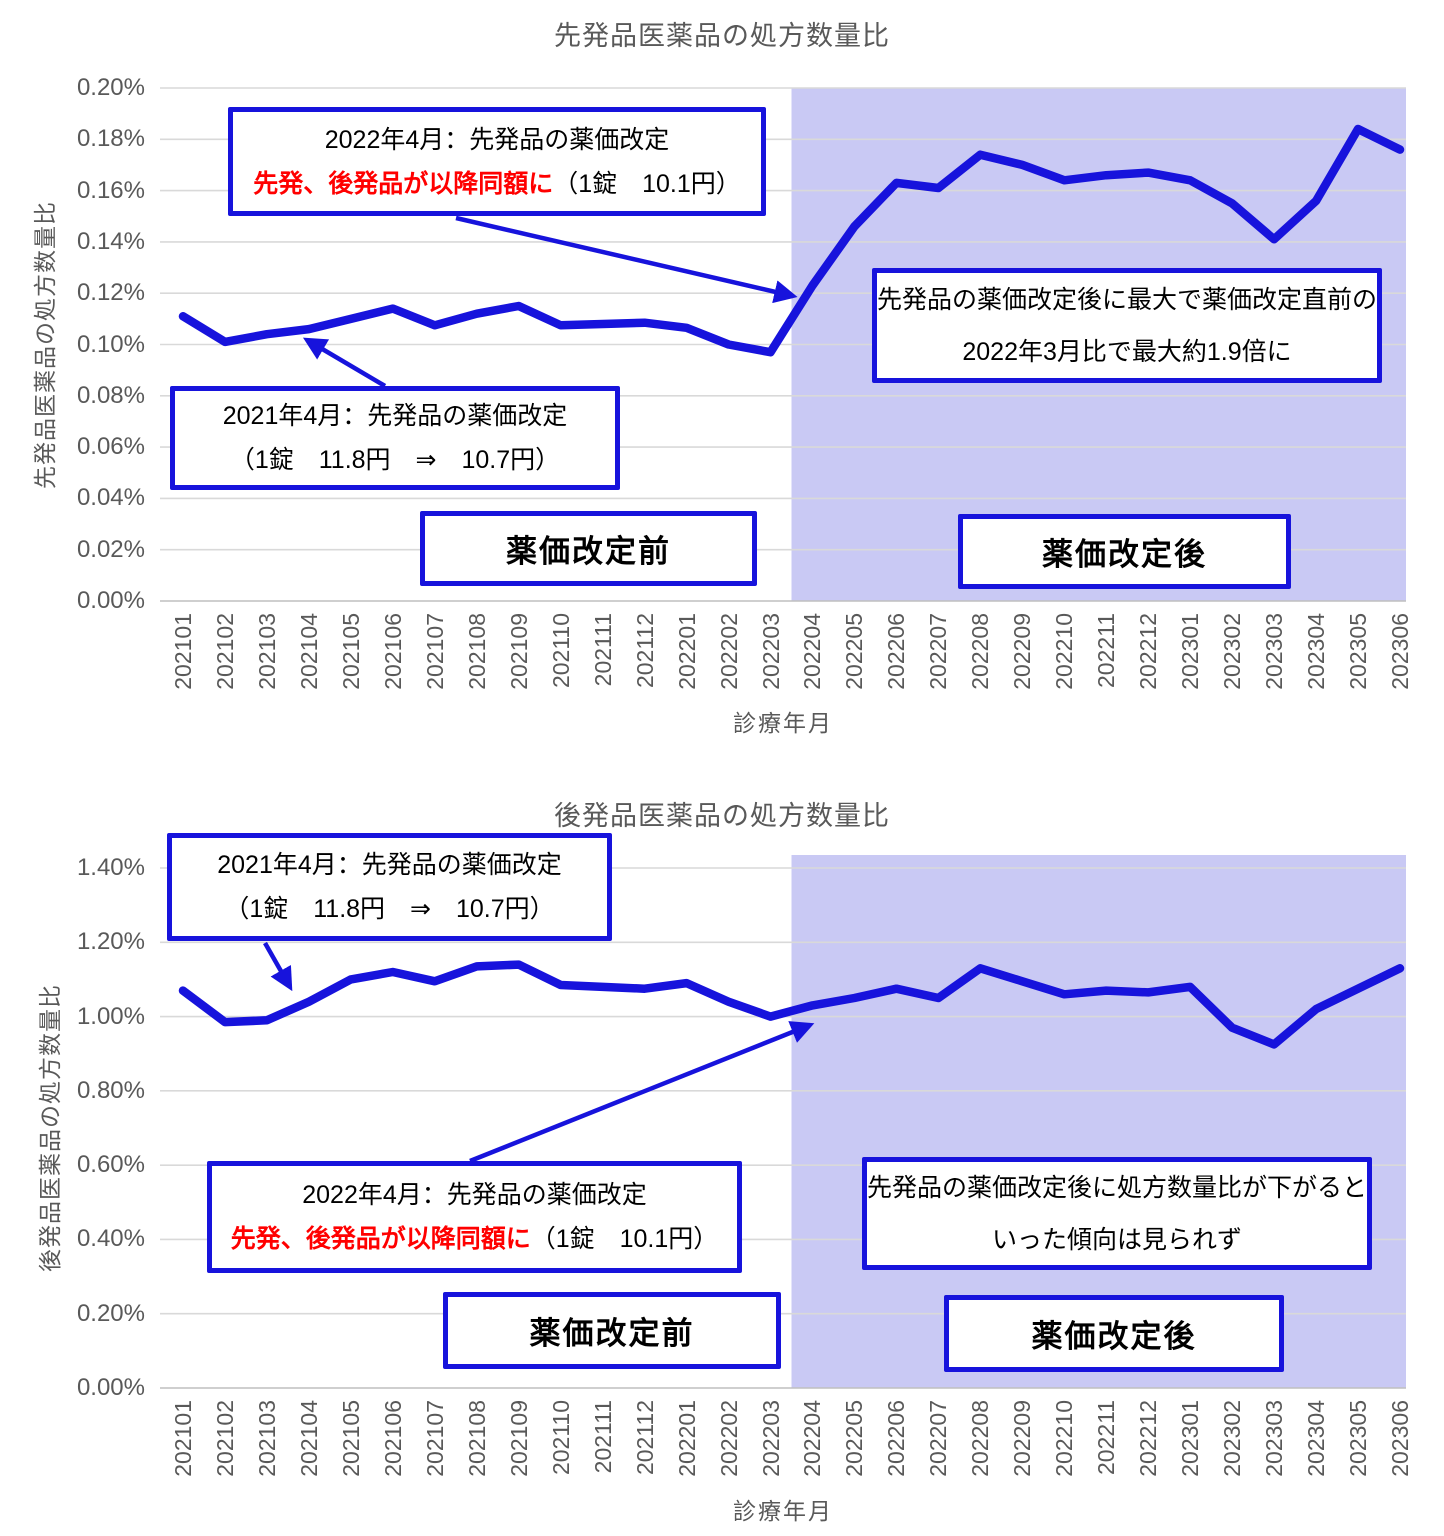 This screenshot has width=1444, height=1536. Describe the element at coordinates (110, 344) in the screenshot. I see `y-tick-label: 0.10%` at that location.